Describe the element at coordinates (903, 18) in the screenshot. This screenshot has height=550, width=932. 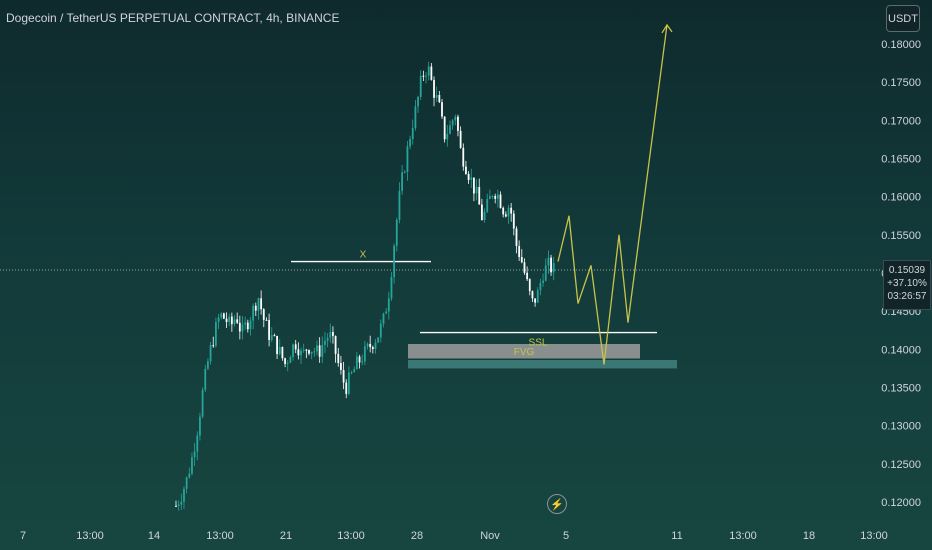
I see `currency-button: USDT` at that location.